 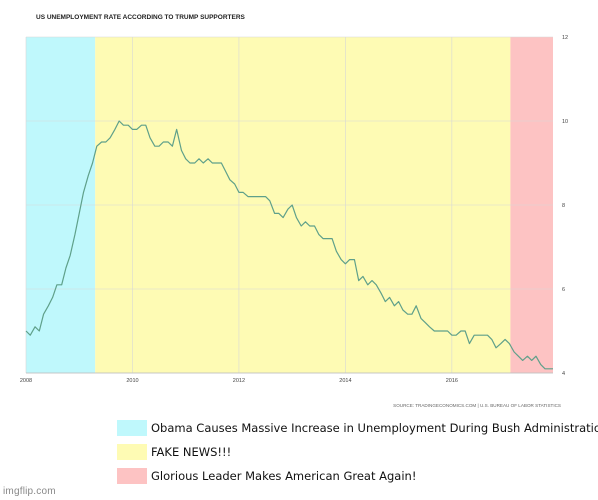 I want to click on x-tick-label-4: 2016, so click(x=452, y=381).